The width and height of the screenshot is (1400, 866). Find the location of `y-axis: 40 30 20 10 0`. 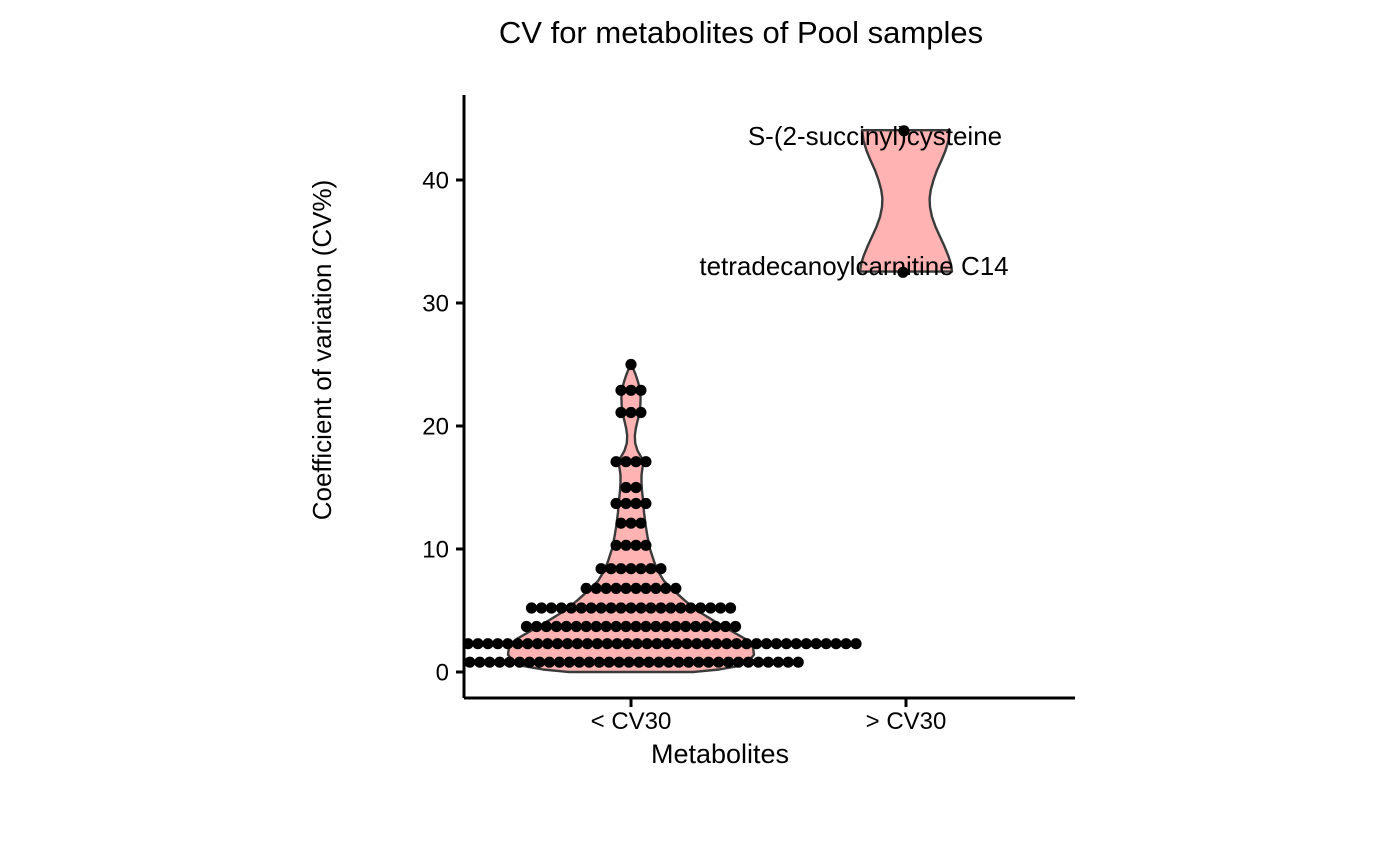

y-axis: 40 30 20 10 0 is located at coordinates (444, 396).